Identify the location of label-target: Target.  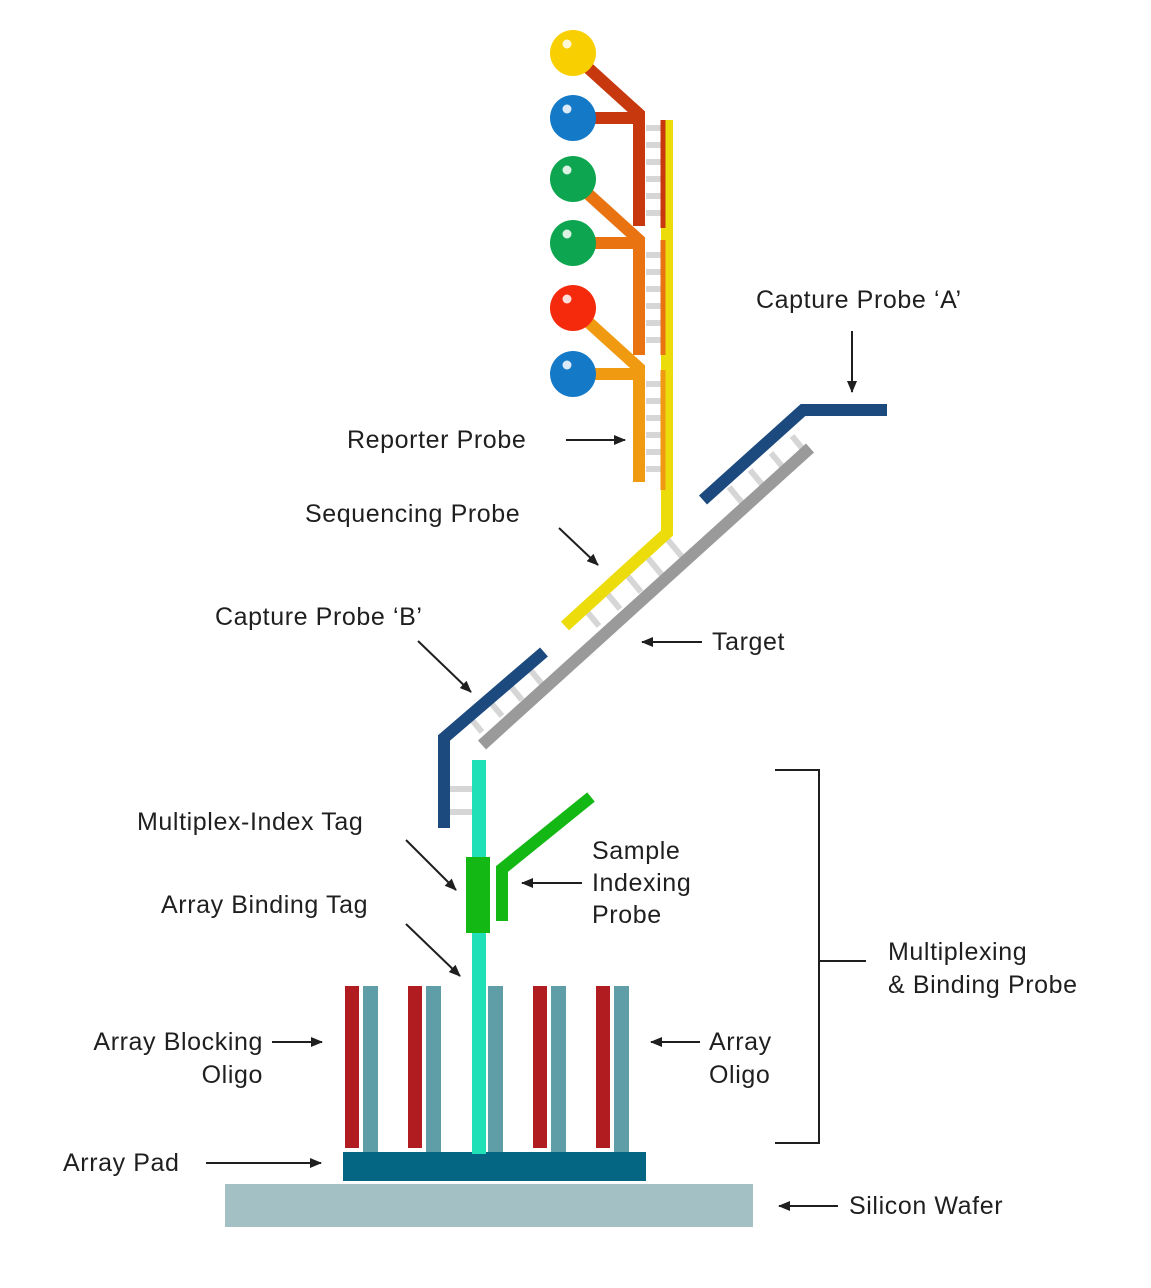
(748, 642).